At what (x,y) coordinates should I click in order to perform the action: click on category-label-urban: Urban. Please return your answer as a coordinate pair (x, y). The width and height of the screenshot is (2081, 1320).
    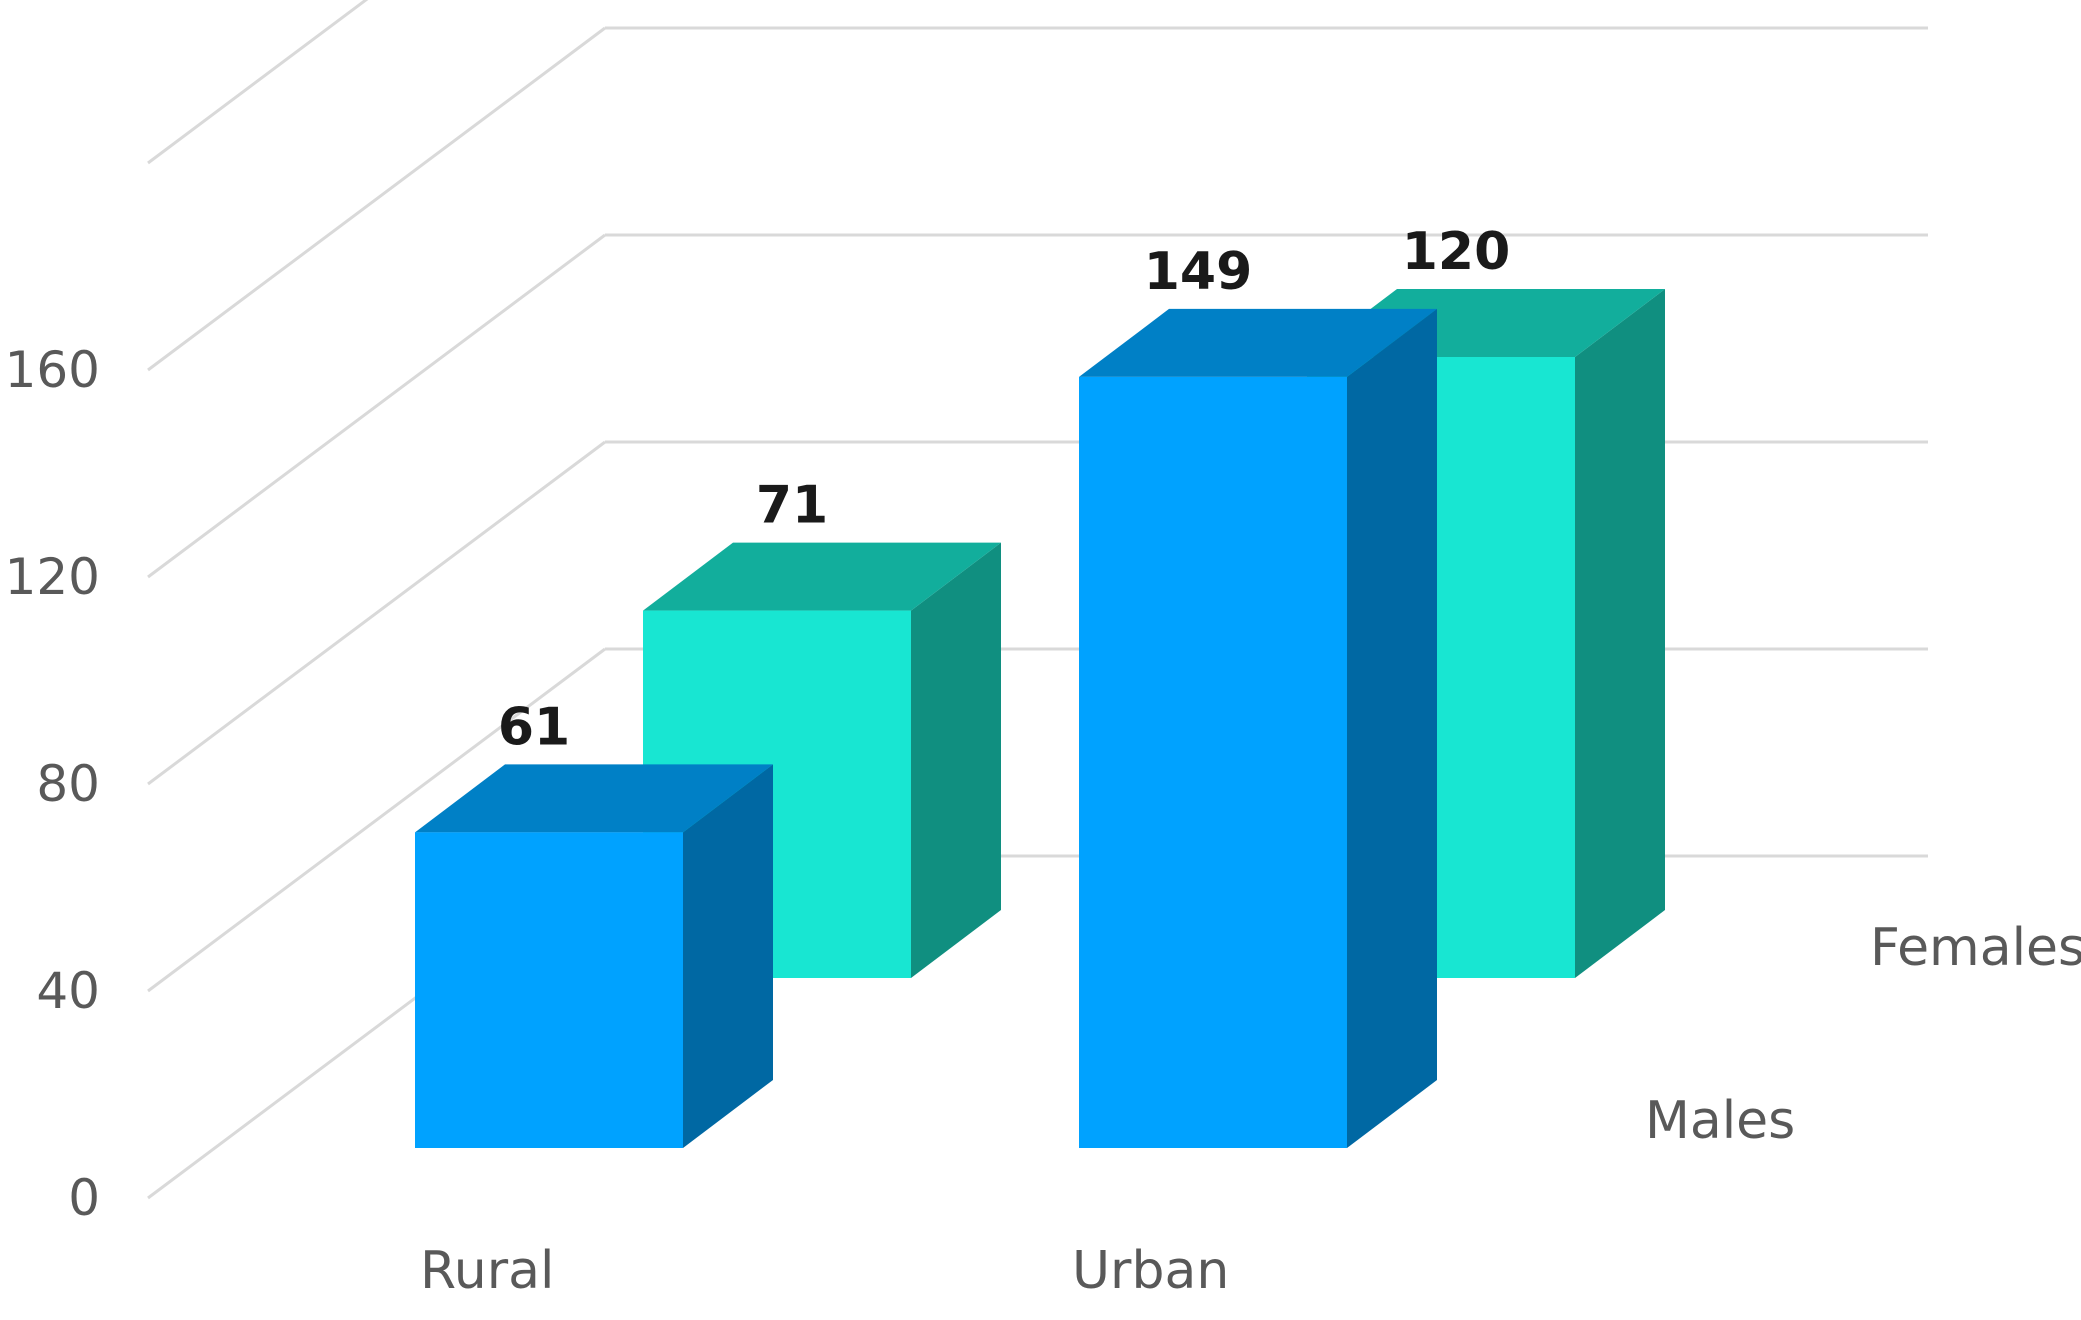
    Looking at the image, I should click on (1150, 1271).